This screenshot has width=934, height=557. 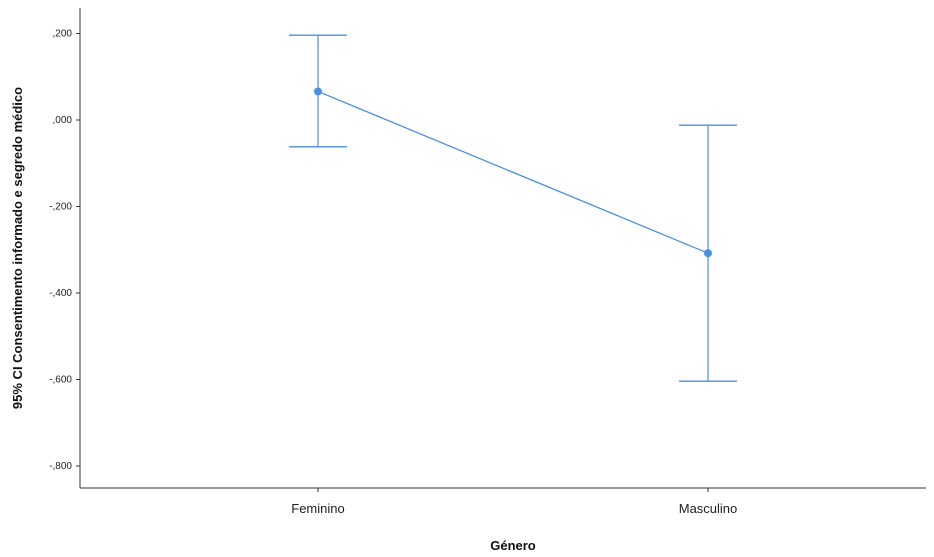 I want to click on y-tick-label: -,800, so click(x=60, y=466).